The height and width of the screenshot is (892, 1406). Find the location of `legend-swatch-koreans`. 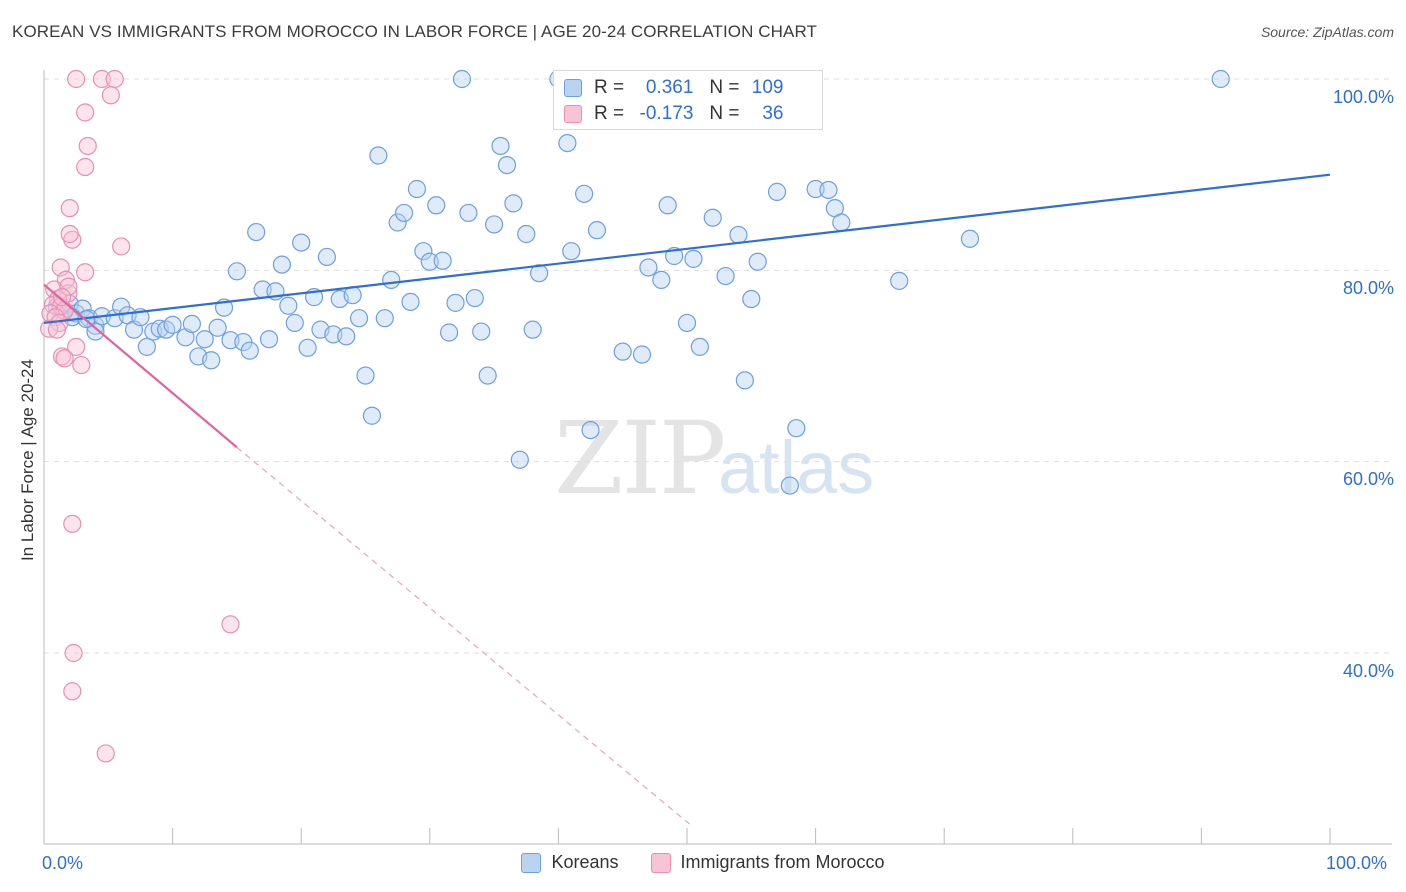

legend-swatch-koreans is located at coordinates (531, 862).